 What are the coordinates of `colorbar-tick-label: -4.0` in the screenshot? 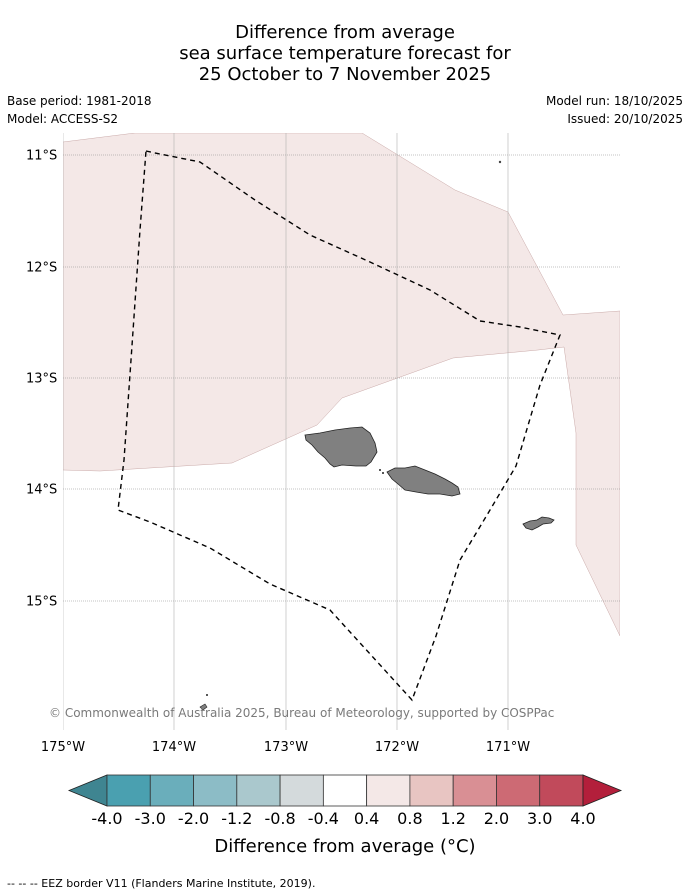 It's located at (107, 818).